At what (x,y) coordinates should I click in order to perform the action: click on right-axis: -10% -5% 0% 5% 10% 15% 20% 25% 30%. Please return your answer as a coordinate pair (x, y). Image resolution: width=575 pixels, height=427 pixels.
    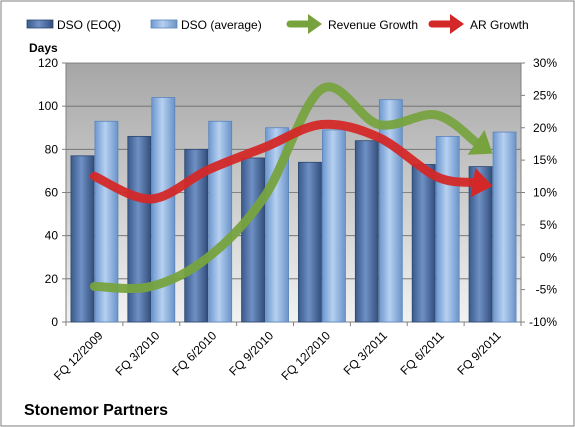
    Looking at the image, I should click on (539, 192).